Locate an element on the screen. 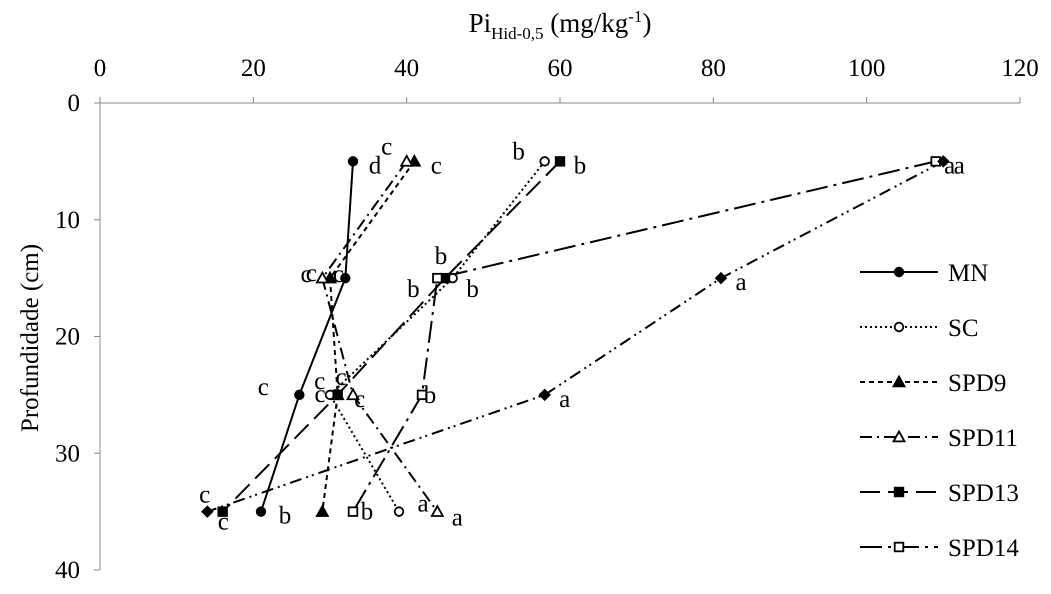 This screenshot has height=594, width=1051. point-label-spd13-2: c is located at coordinates (319, 381).